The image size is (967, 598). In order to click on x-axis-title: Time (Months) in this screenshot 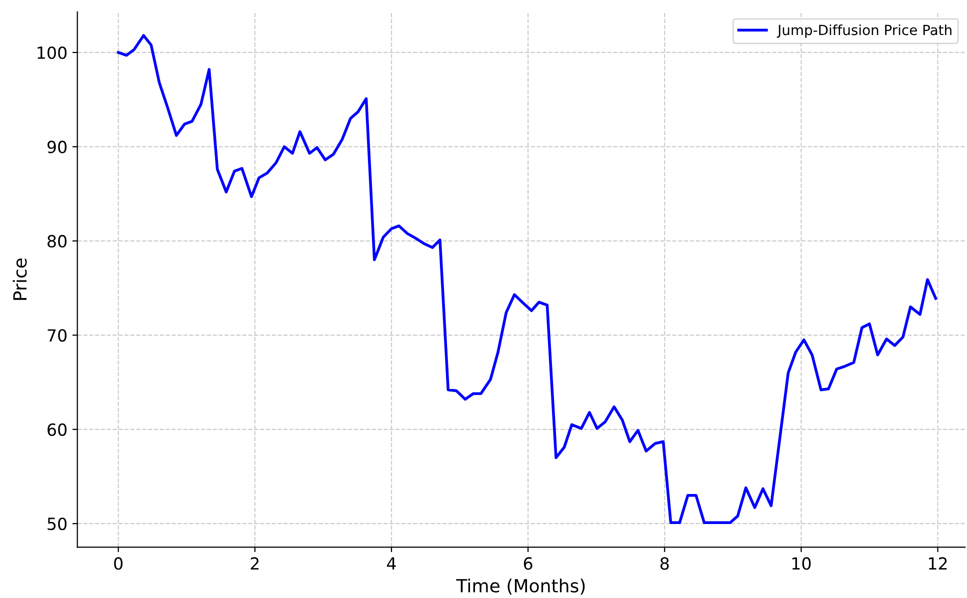, I will do `click(520, 586)`.